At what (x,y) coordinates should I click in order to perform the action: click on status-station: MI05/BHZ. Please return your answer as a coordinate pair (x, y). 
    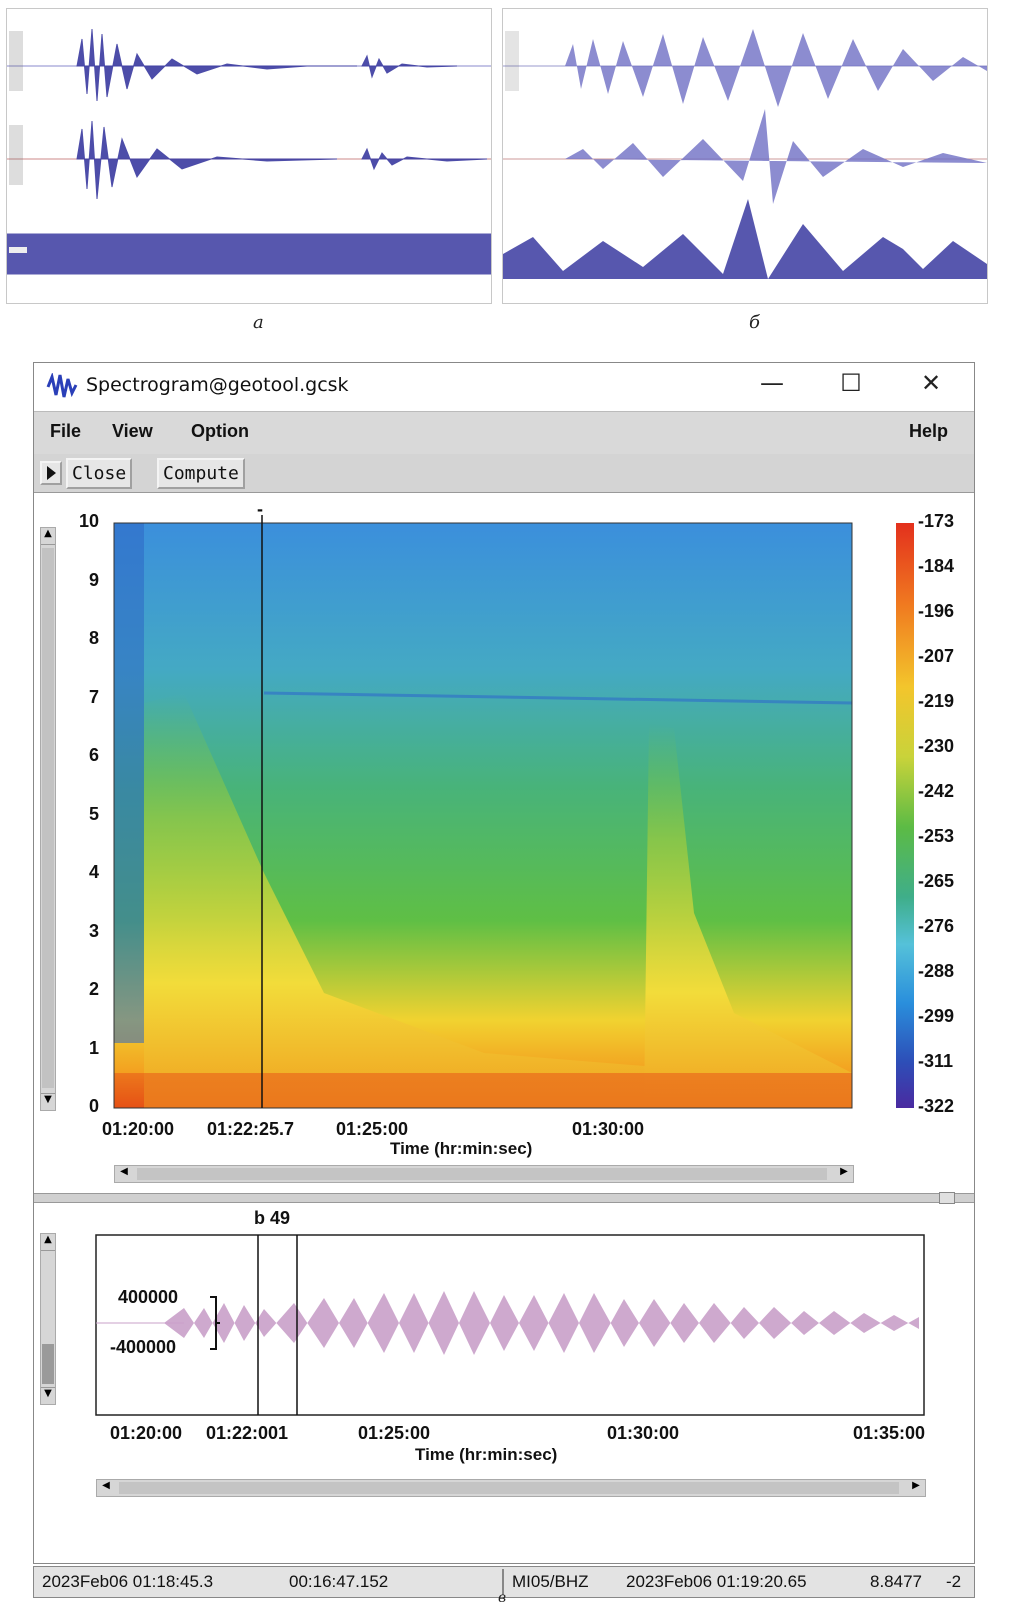
    Looking at the image, I should click on (550, 1581).